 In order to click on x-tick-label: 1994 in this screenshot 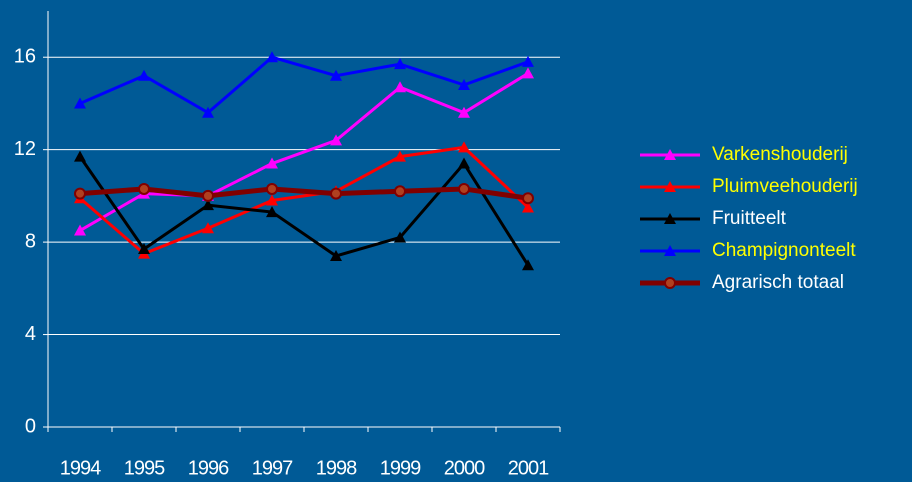, I will do `click(80, 468)`.